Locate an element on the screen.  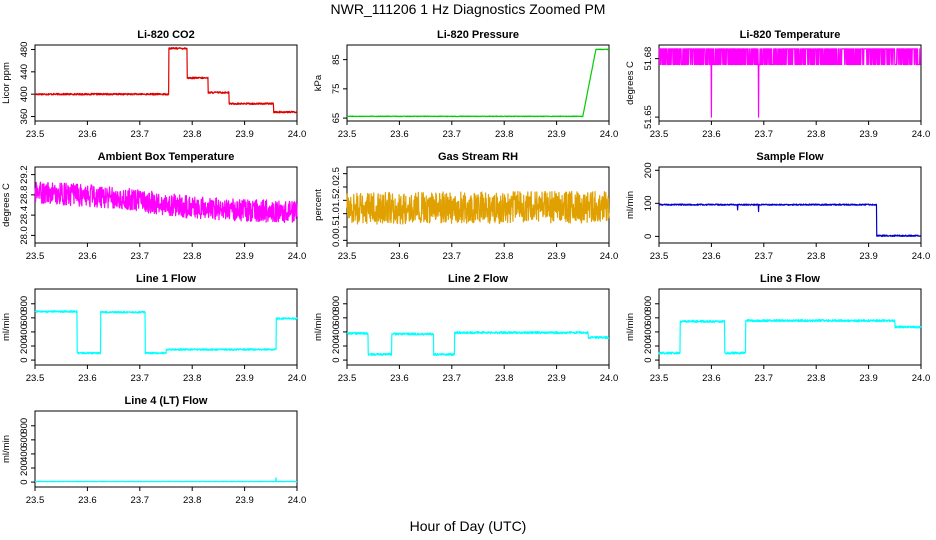
y-tick-label: 65 is located at coordinates (336, 118).